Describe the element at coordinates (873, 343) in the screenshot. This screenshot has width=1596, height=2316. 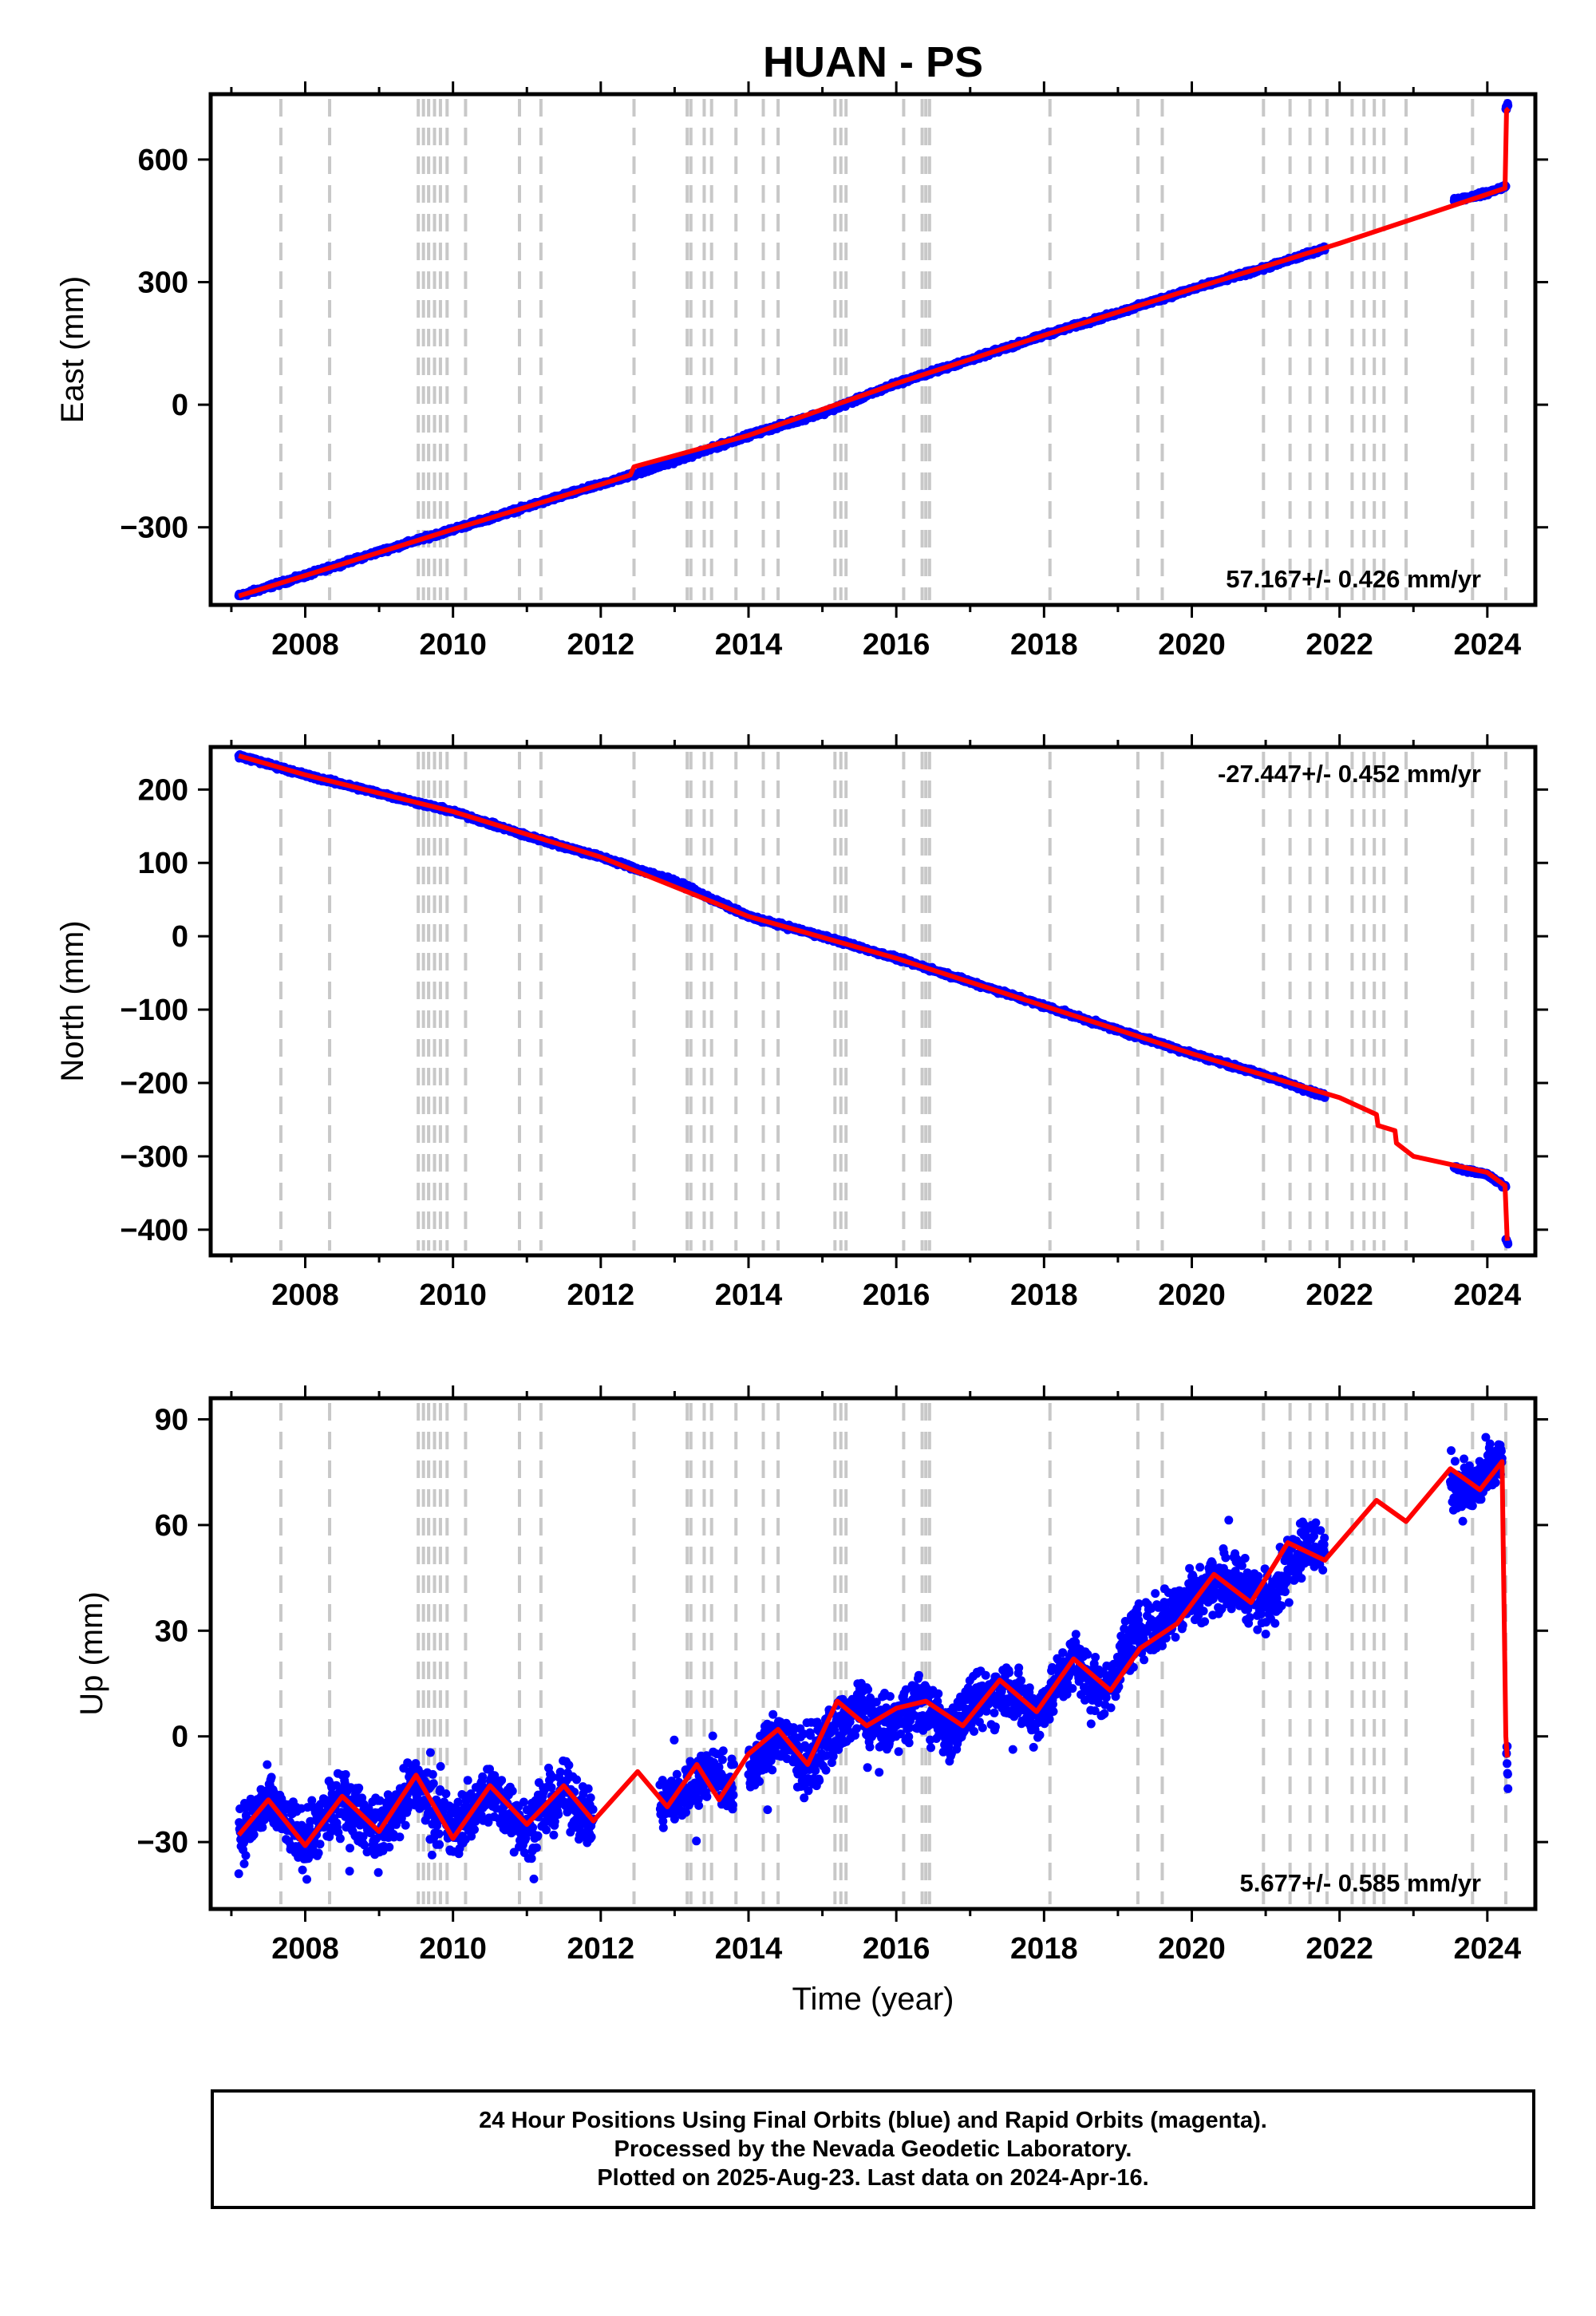
I see `y-axis-ticks` at that location.